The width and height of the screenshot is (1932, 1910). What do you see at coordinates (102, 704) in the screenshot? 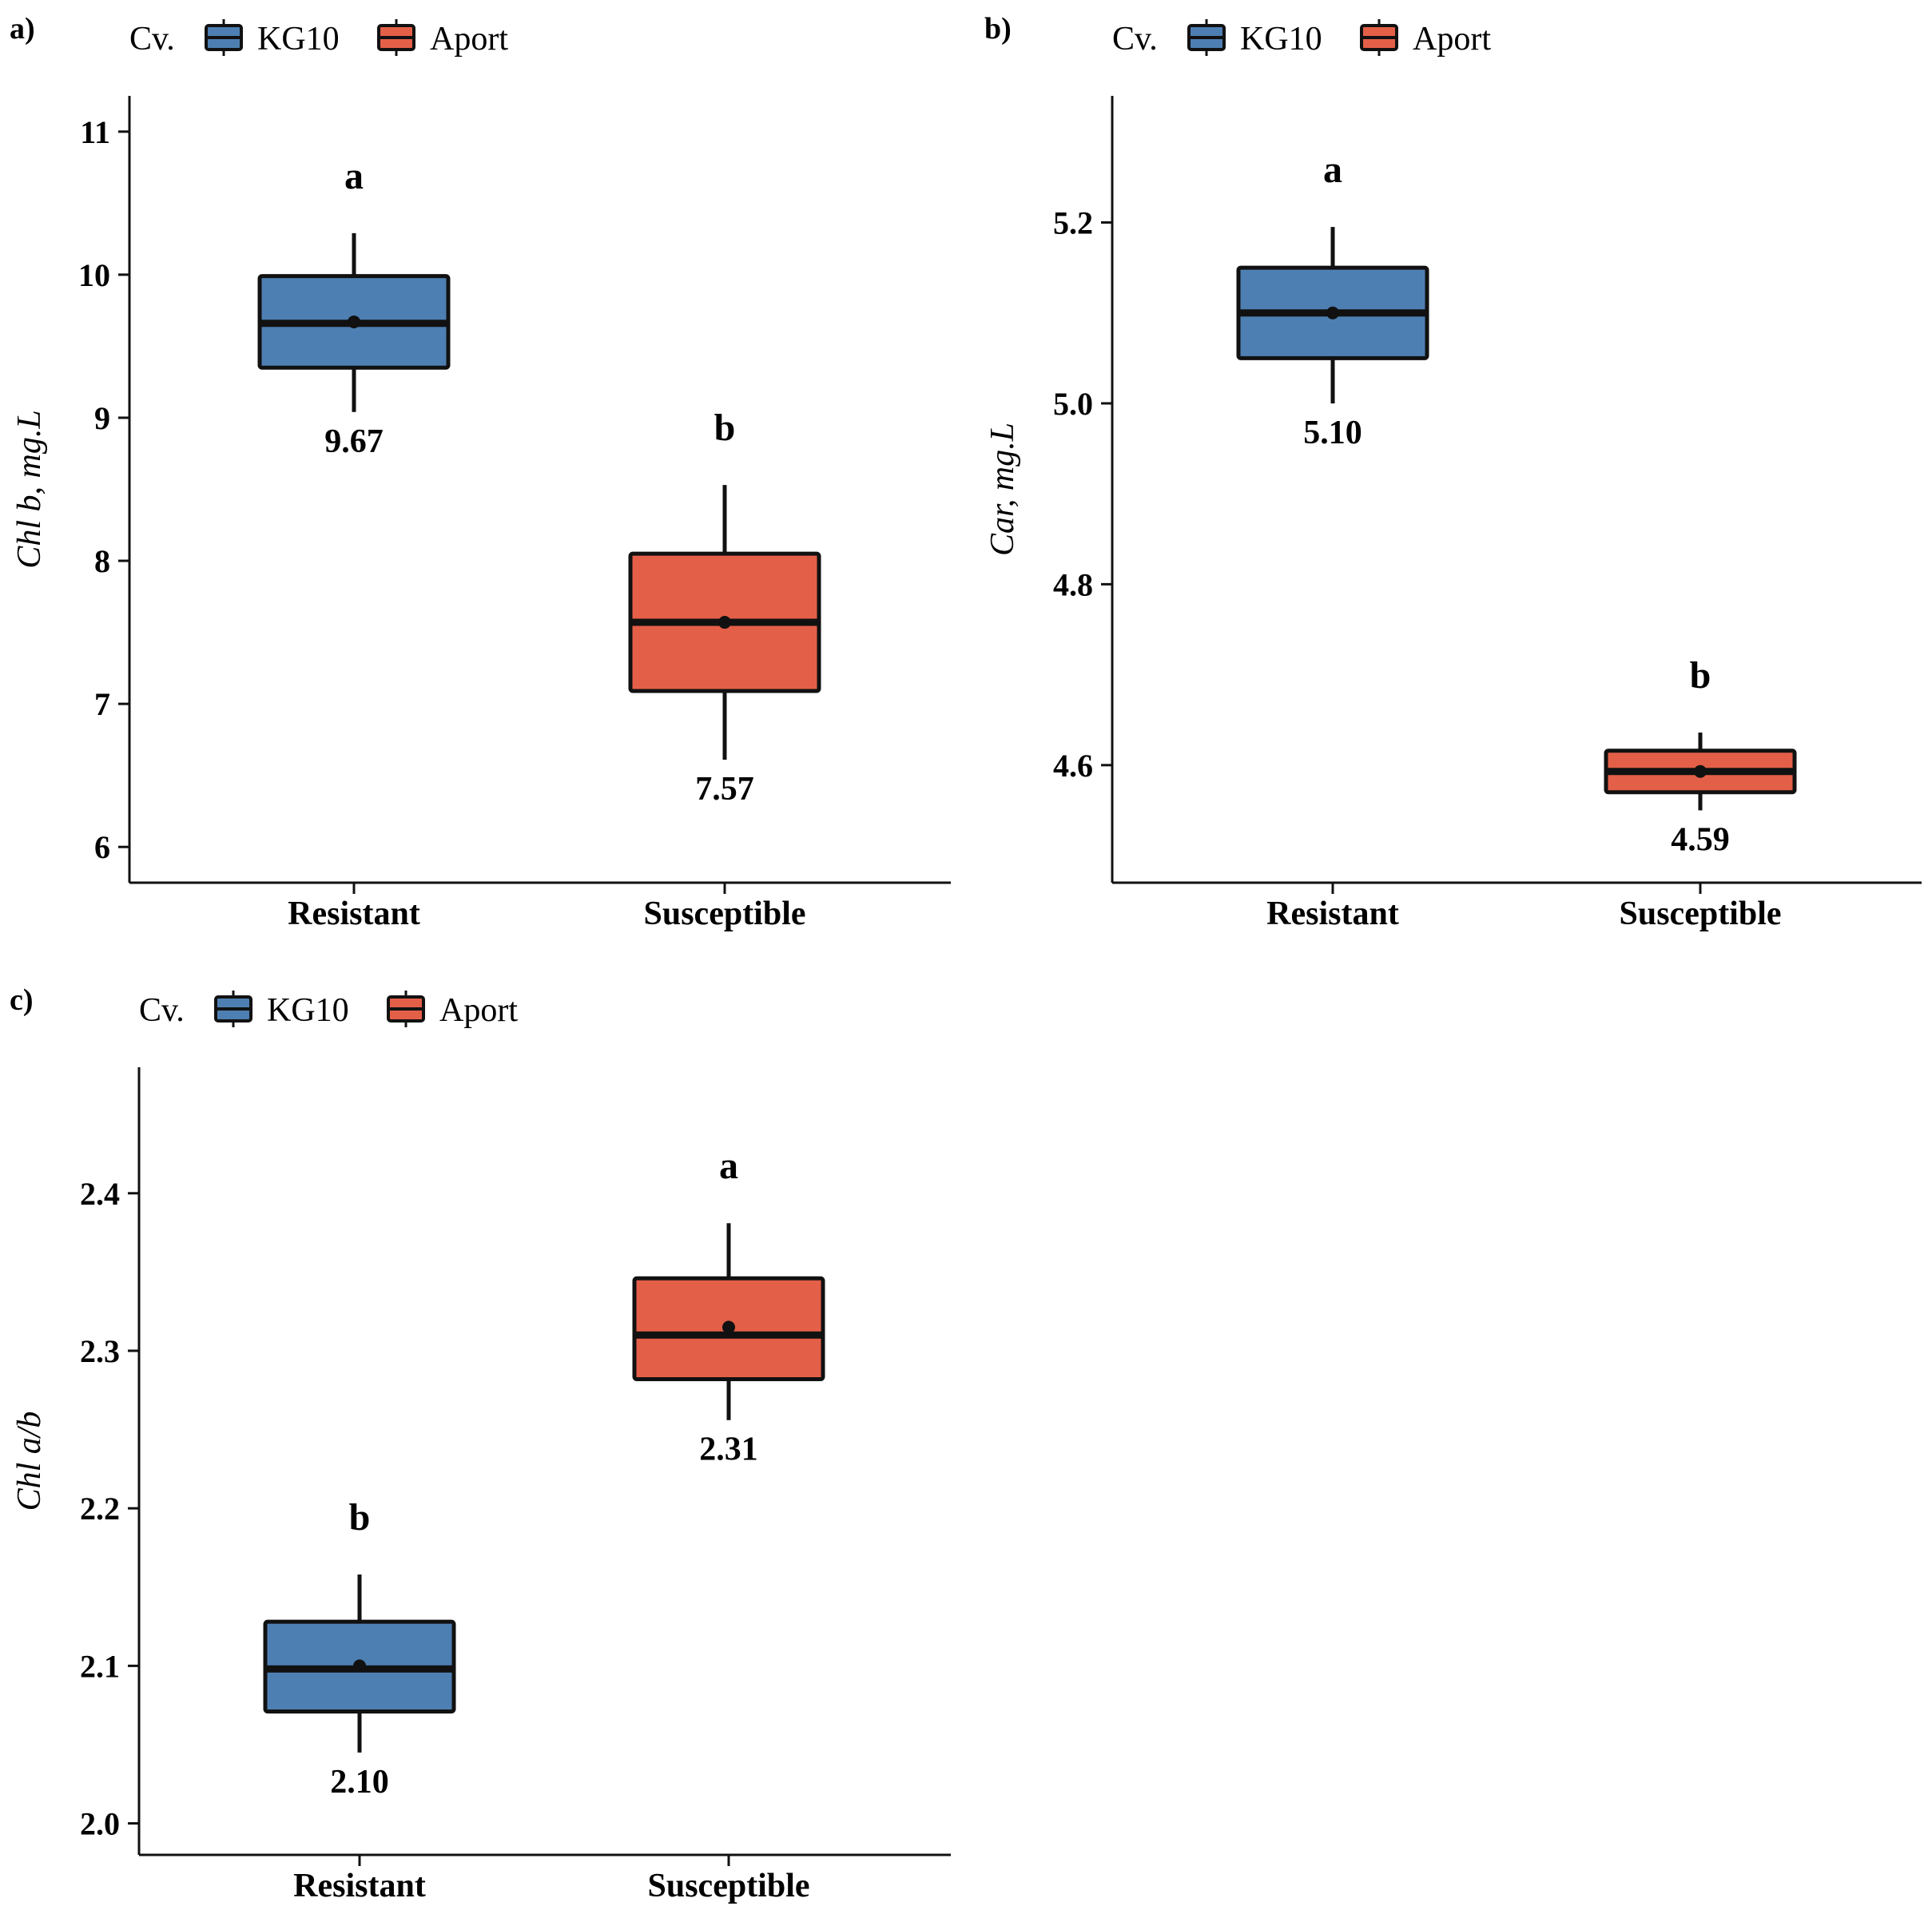
I see `y-tick-label: 7` at bounding box center [102, 704].